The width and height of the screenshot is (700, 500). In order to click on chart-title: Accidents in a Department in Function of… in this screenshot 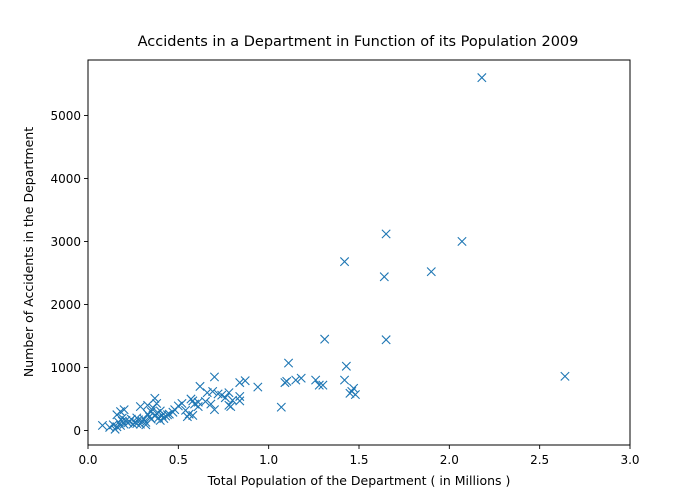, I will do `click(358, 42)`.